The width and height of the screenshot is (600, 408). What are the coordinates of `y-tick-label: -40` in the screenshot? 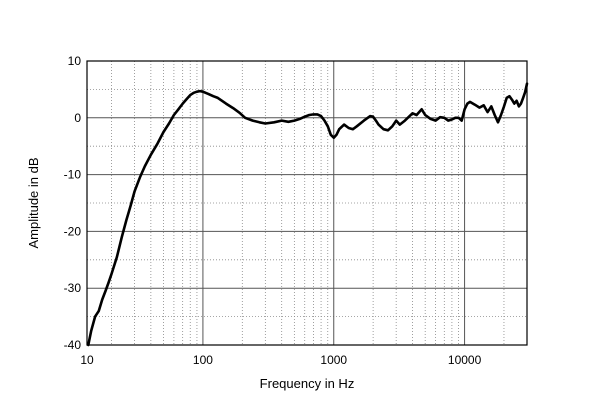 It's located at (73, 345).